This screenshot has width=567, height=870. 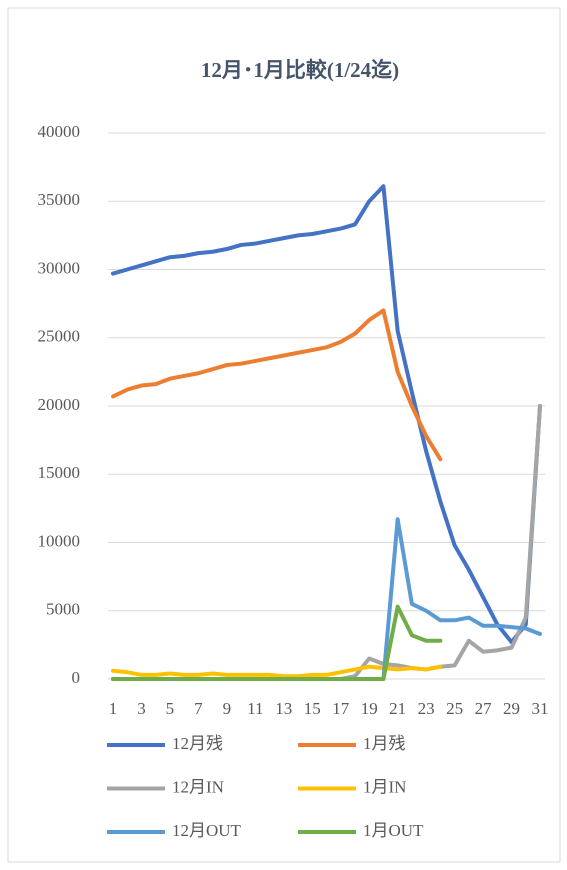 What do you see at coordinates (59, 336) in the screenshot?
I see `y-tick-label: 25000` at bounding box center [59, 336].